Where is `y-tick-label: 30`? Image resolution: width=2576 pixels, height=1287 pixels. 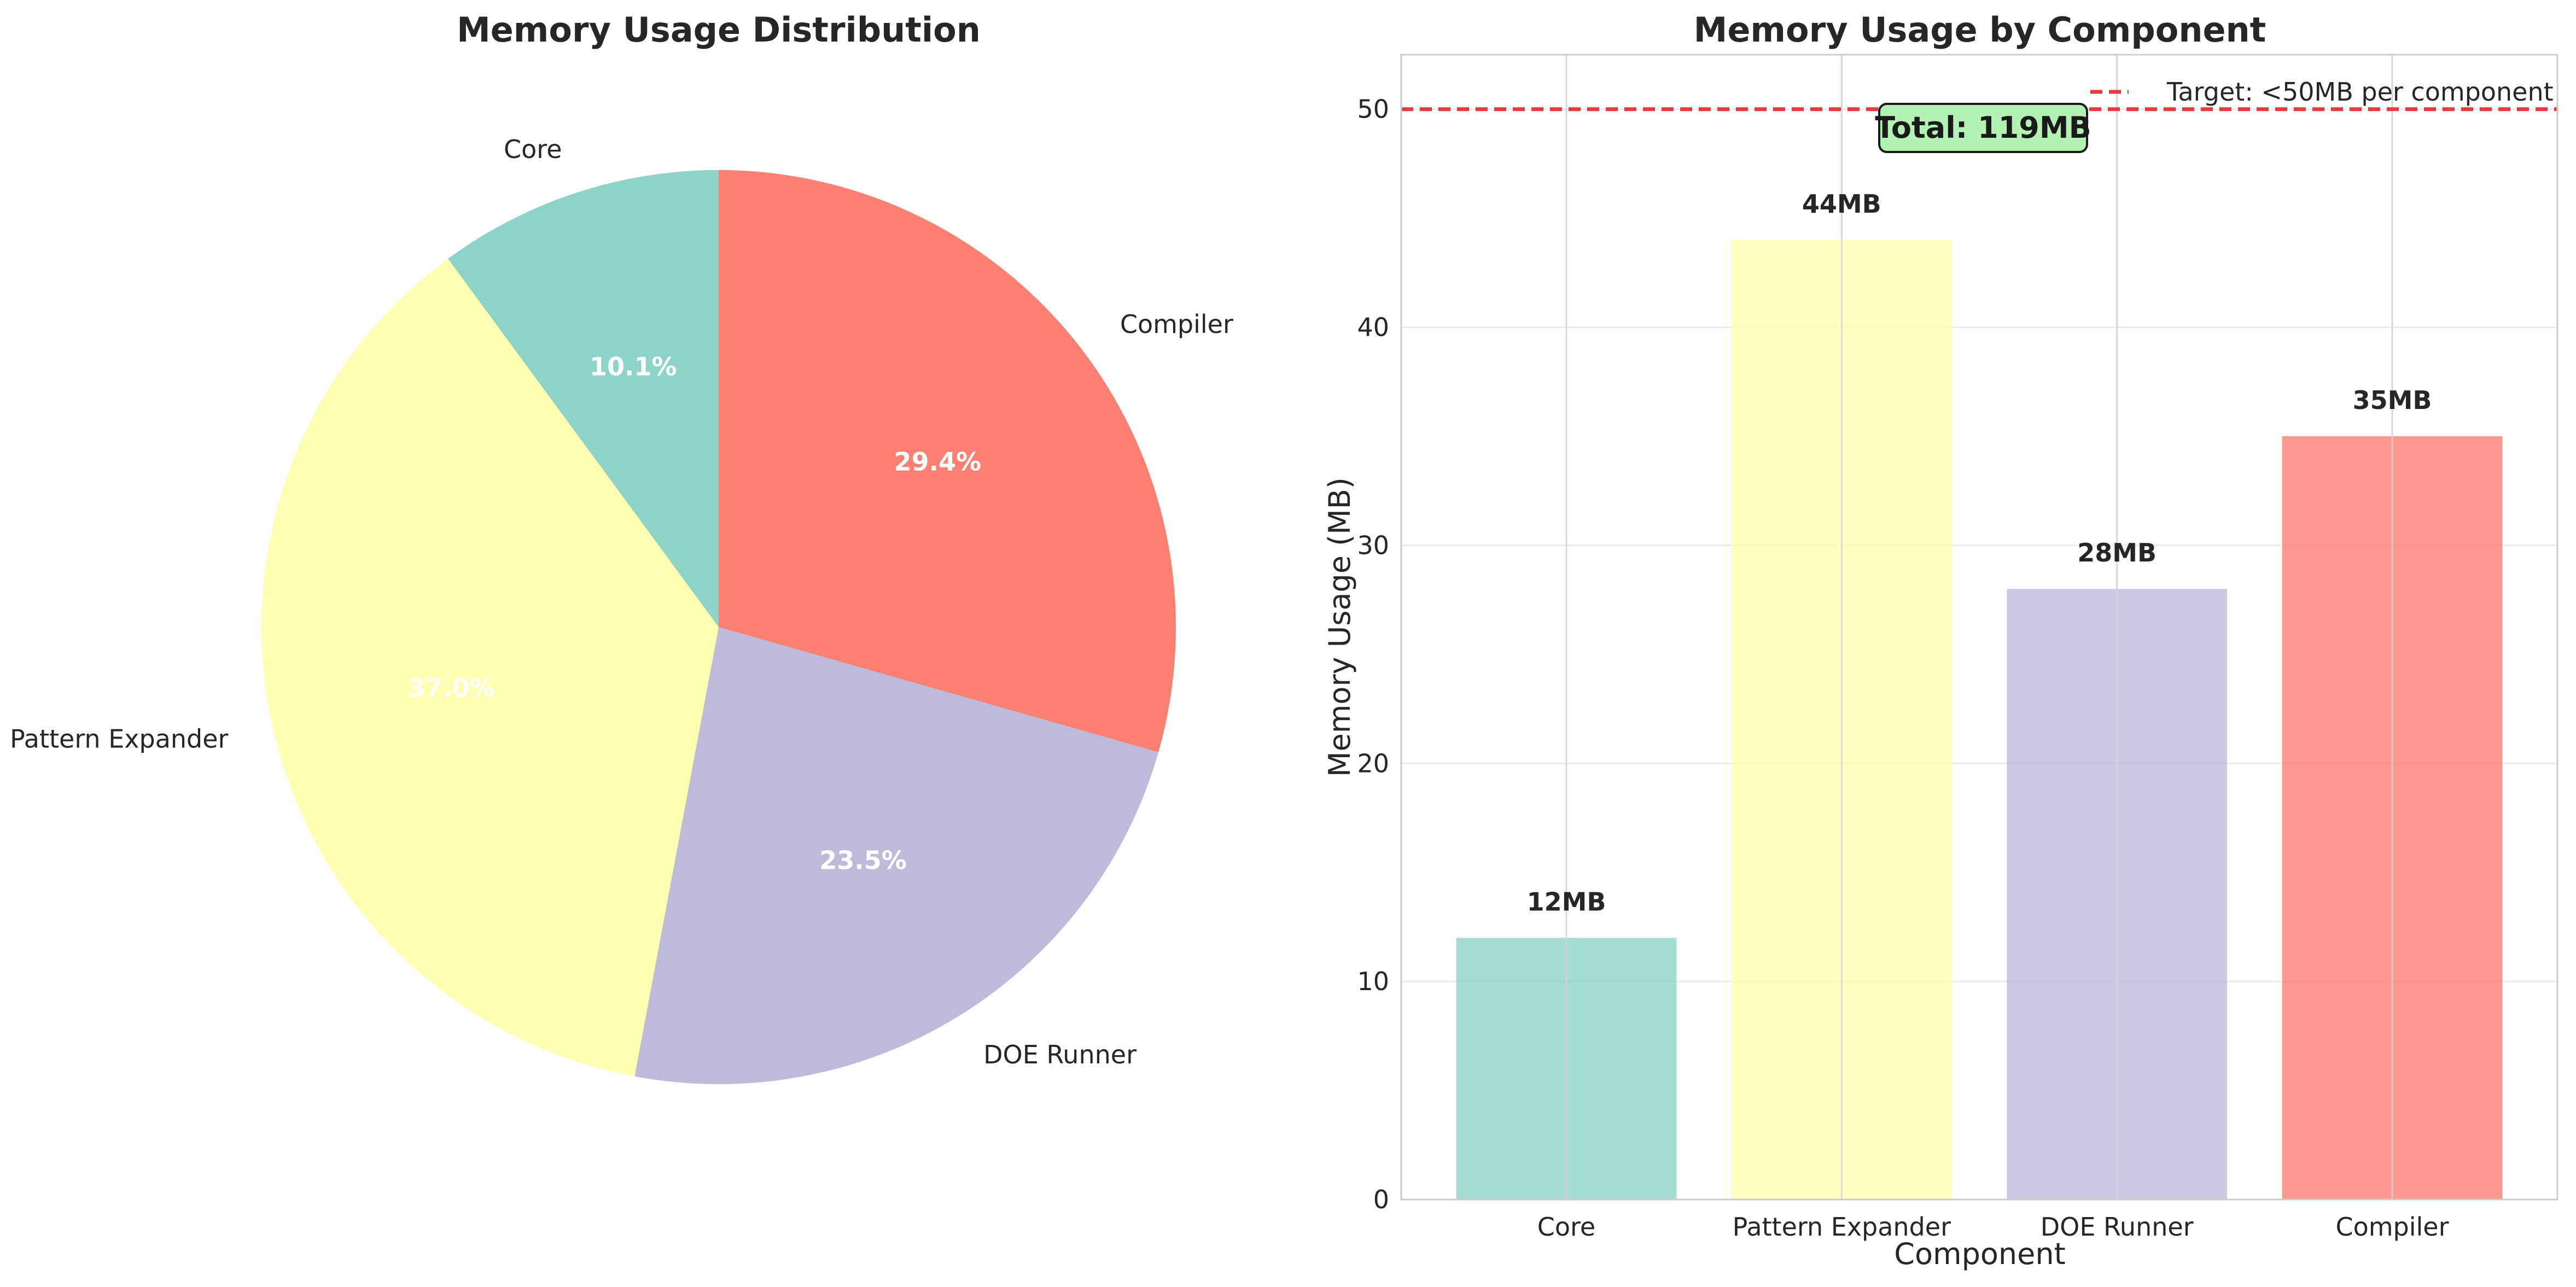 y-tick-label: 30 is located at coordinates (1373, 545).